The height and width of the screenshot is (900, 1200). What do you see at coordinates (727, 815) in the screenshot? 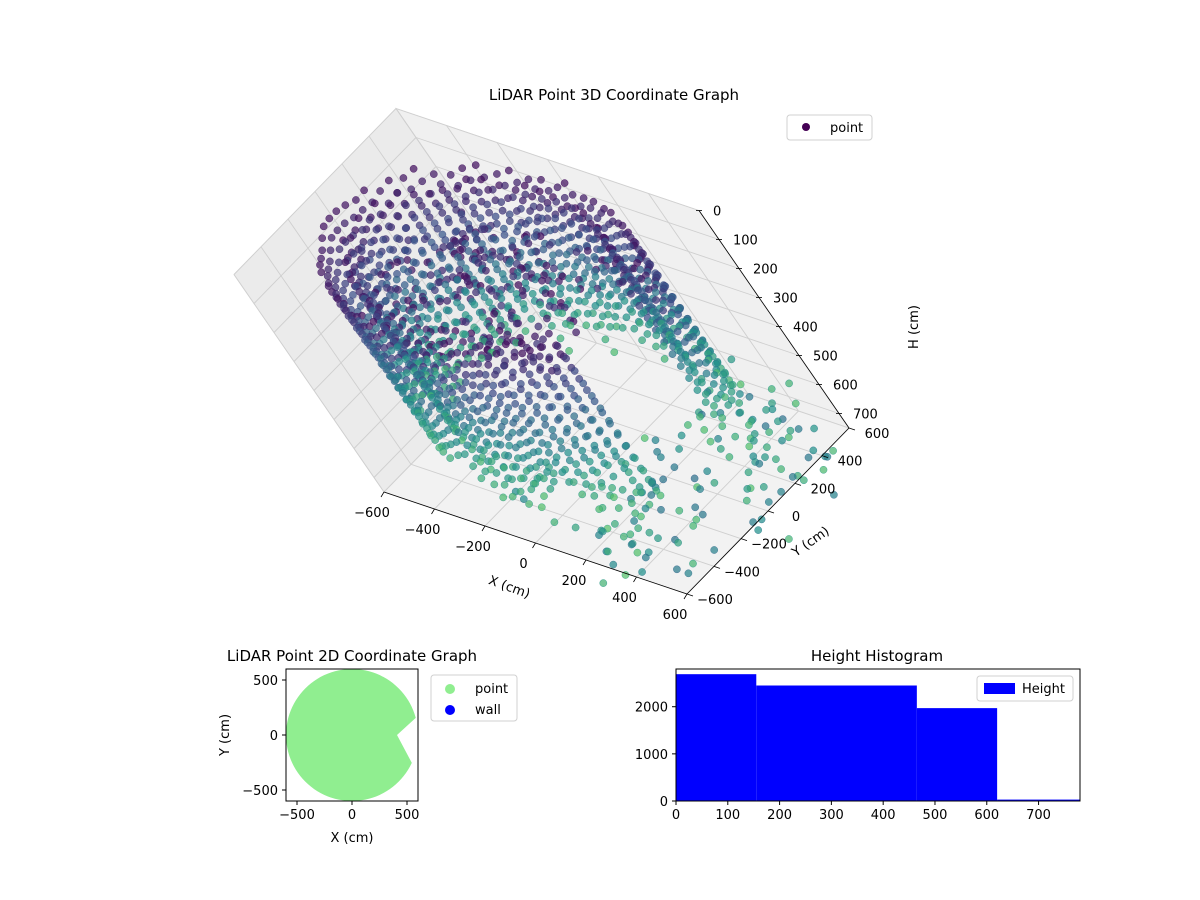
I see `chart-histogram-xtick-label: 100` at bounding box center [727, 815].